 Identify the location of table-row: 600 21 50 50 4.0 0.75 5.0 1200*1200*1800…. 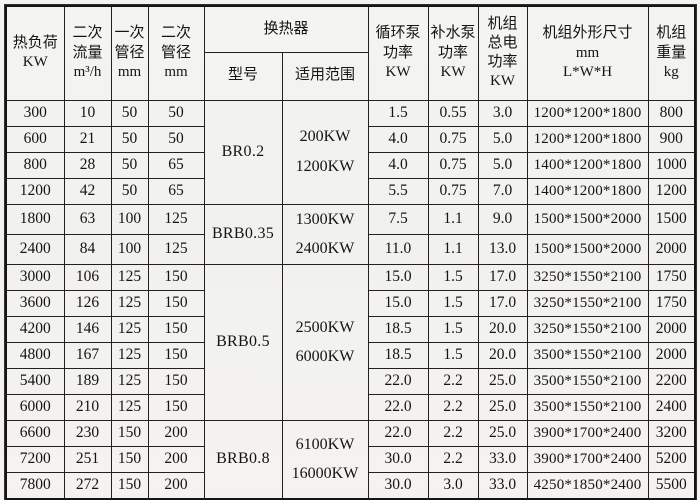
(350, 139).